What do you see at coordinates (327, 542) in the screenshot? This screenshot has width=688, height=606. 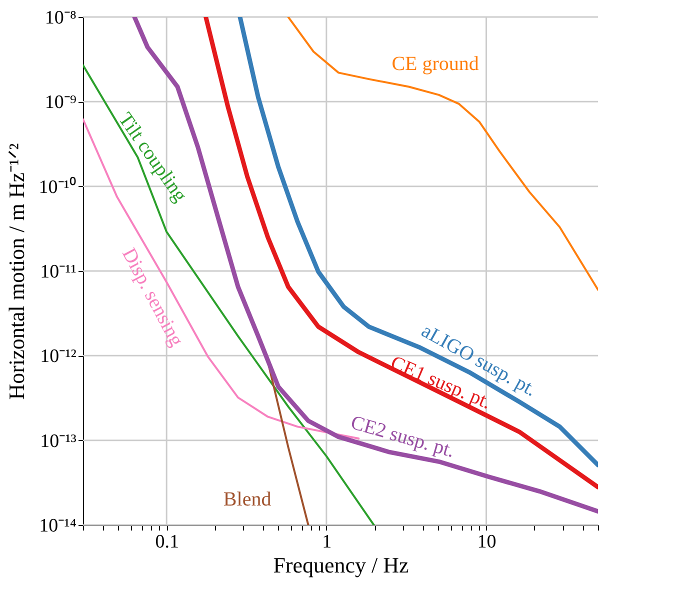 I see `x-tick-label: 1` at bounding box center [327, 542].